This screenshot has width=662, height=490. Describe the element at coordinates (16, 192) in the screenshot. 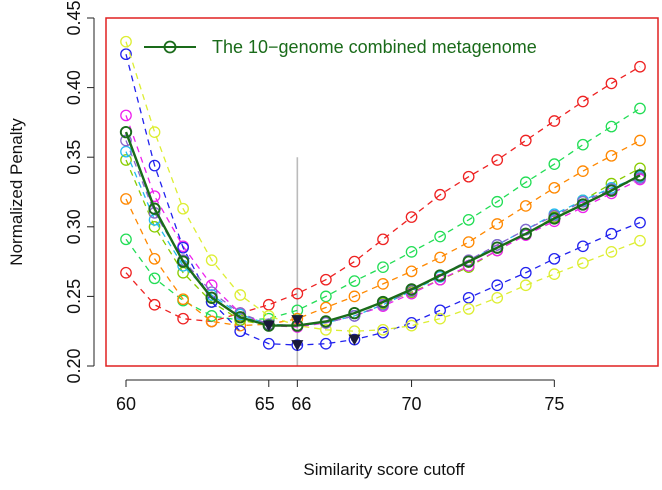

I see `y-axis-title: Normalized Penalty` at that location.